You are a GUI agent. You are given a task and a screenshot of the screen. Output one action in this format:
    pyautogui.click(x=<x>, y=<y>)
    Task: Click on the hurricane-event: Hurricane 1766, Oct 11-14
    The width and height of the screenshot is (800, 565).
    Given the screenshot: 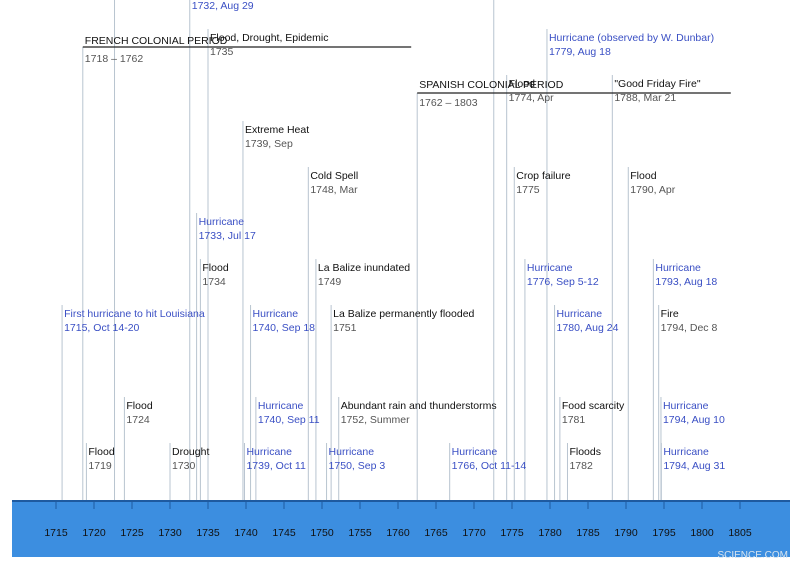 What is the action you would take?
    pyautogui.click(x=489, y=459)
    